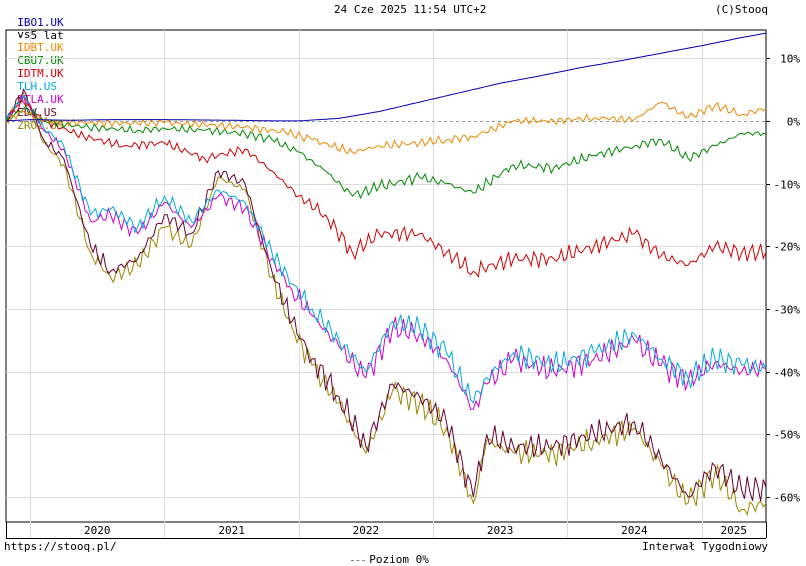 This screenshot has height=566, width=806. Describe the element at coordinates (787, 498) in the screenshot. I see `y-tick-label: -60%` at that location.